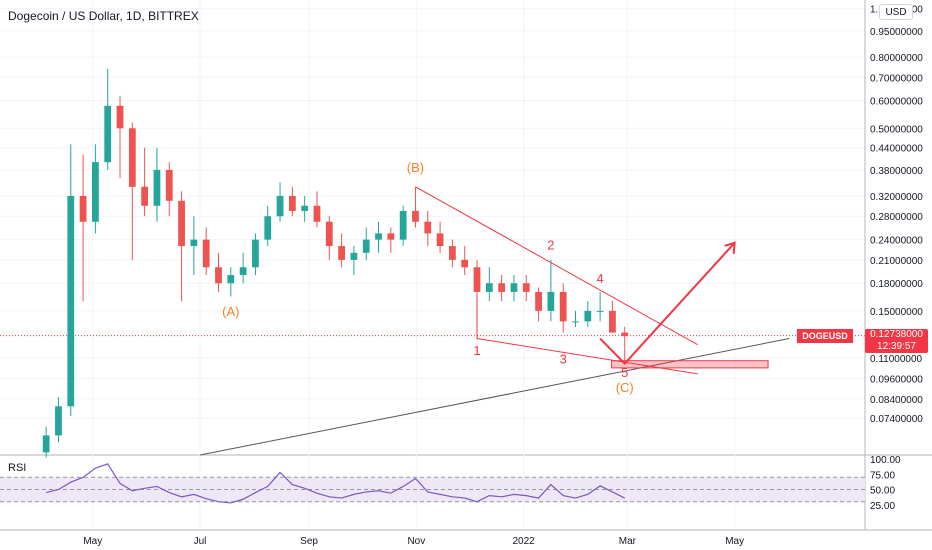 The width and height of the screenshot is (932, 550). Describe the element at coordinates (885, 460) in the screenshot. I see `rsi-tick-label: 100.00` at that location.